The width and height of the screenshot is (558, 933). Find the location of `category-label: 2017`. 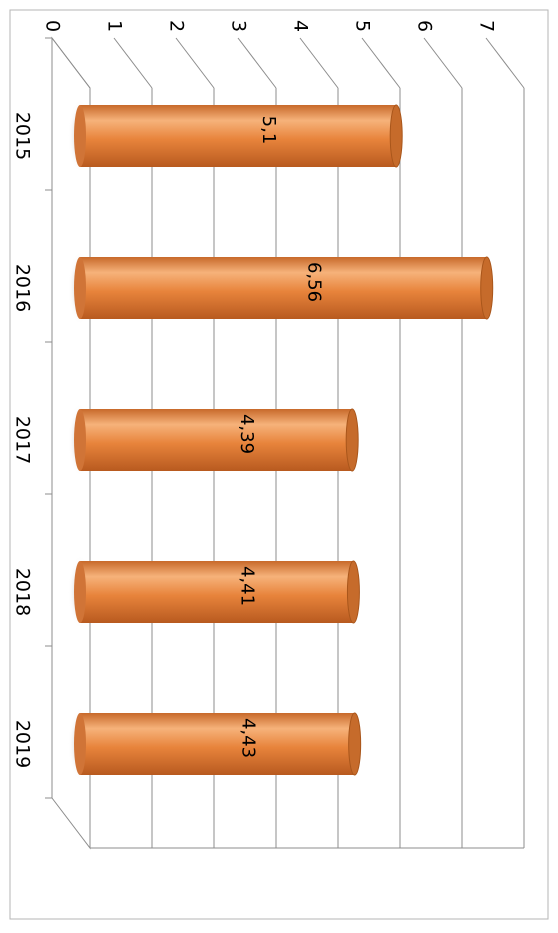

category-label: 2017 is located at coordinates (23, 440).